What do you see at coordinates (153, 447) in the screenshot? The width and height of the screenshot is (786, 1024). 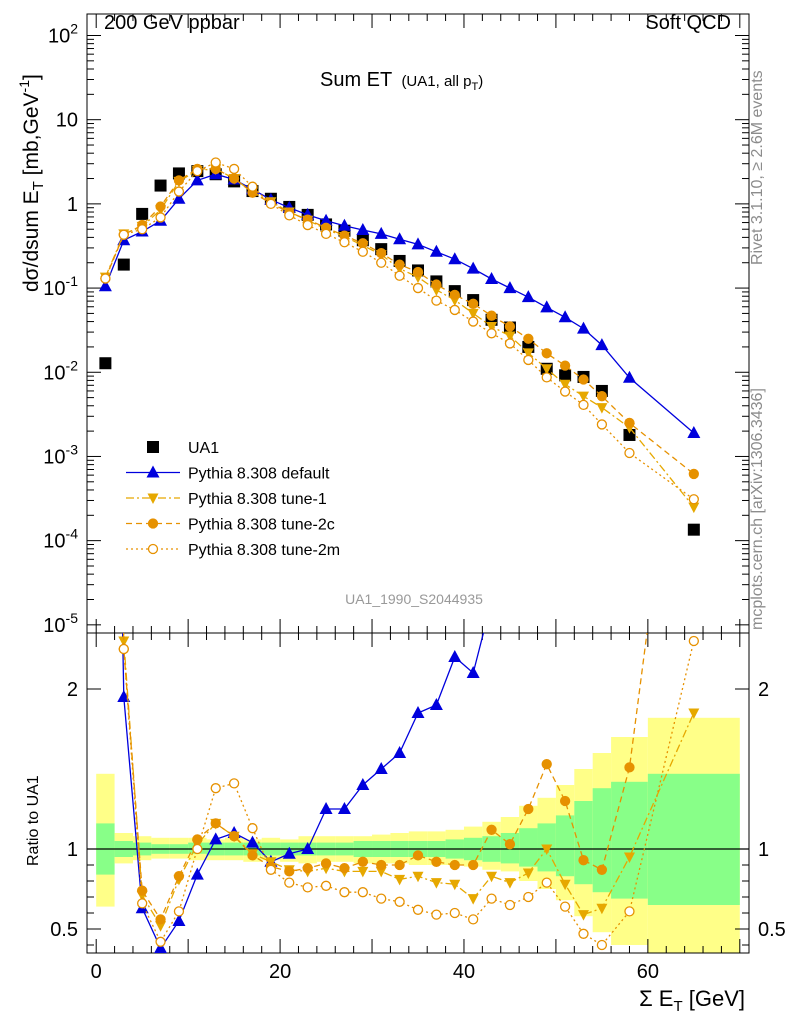 I see `legend-marker-data` at bounding box center [153, 447].